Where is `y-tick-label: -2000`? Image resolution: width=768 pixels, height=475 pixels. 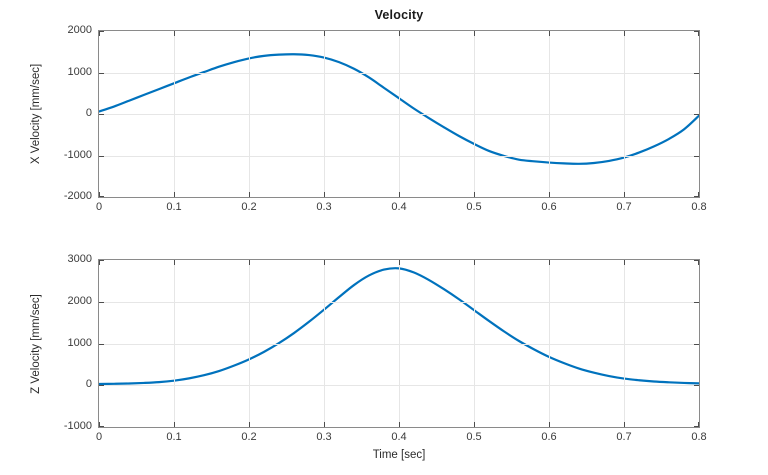 y-tick-label: -2000 is located at coordinates (77, 196).